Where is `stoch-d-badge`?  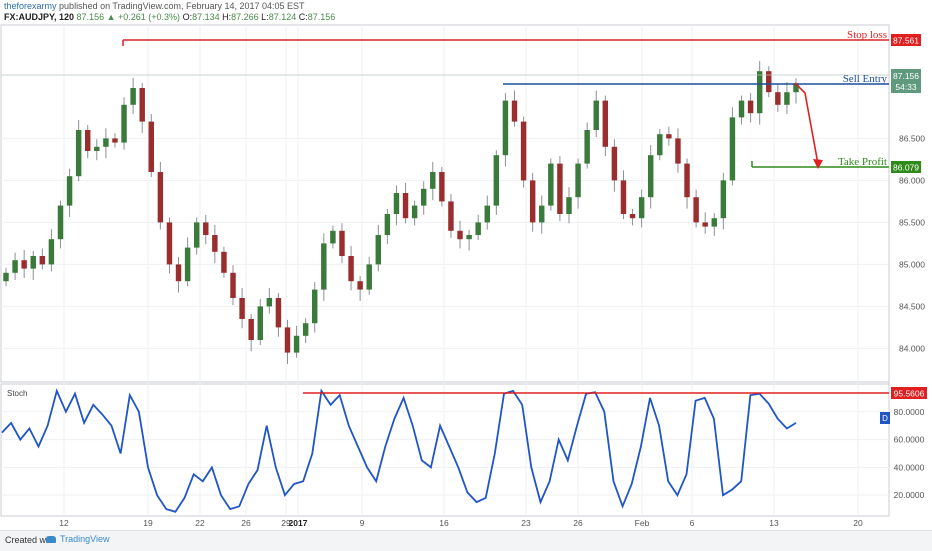
stoch-d-badge is located at coordinates (885, 418).